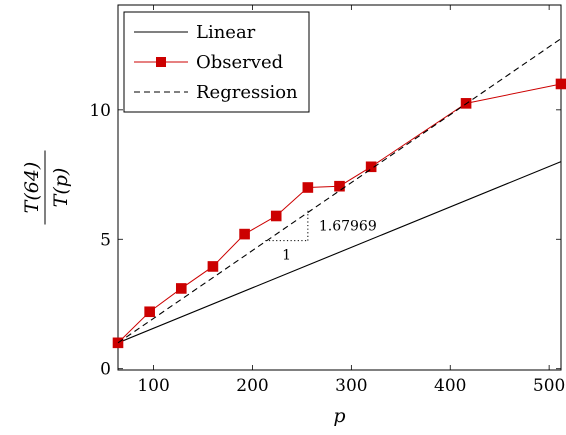 This screenshot has width=566, height=435. I want to click on x-tick-label: 200, so click(252, 386).